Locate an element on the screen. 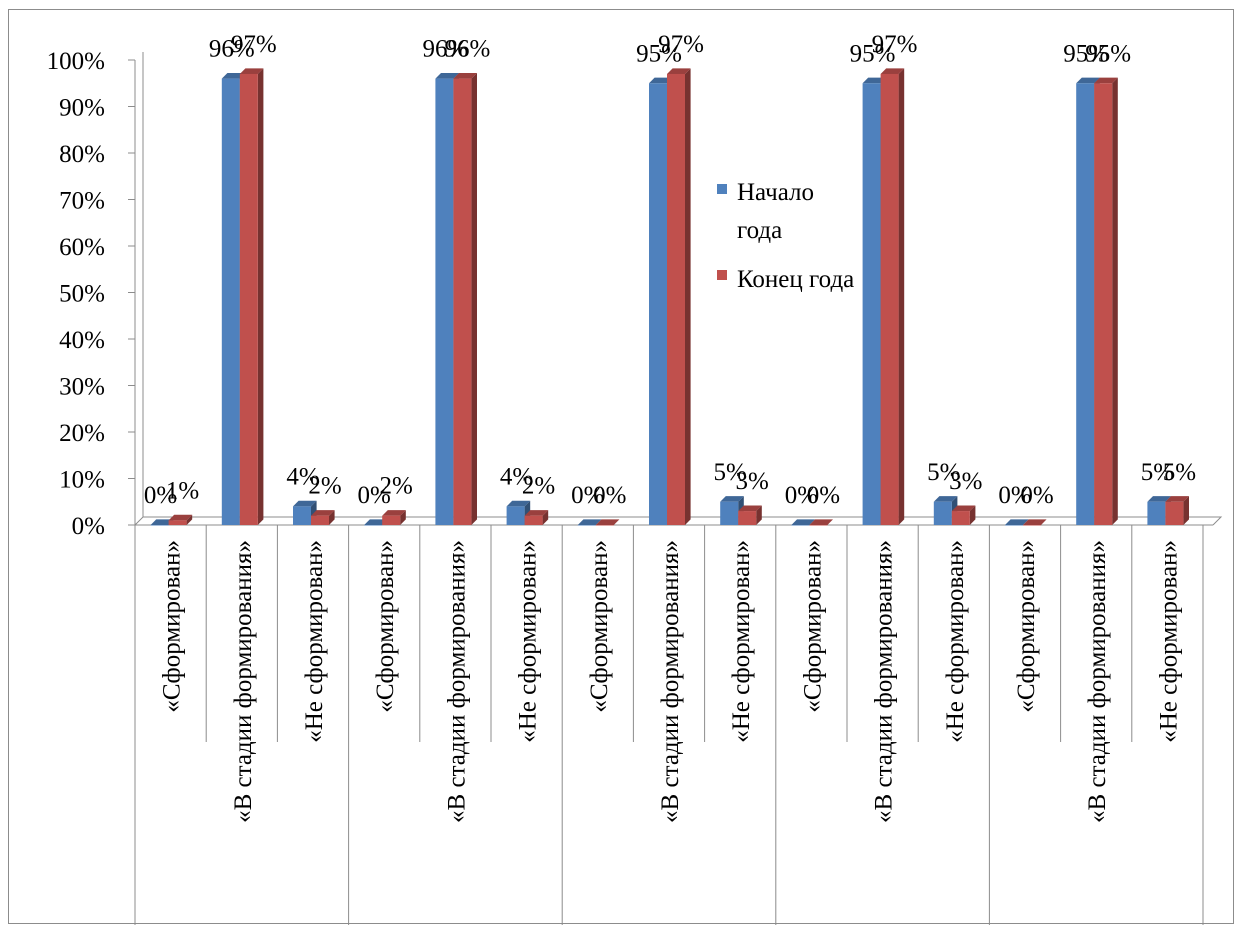 This screenshot has width=1246, height=934. legend-label-end: Конец года is located at coordinates (795, 279).